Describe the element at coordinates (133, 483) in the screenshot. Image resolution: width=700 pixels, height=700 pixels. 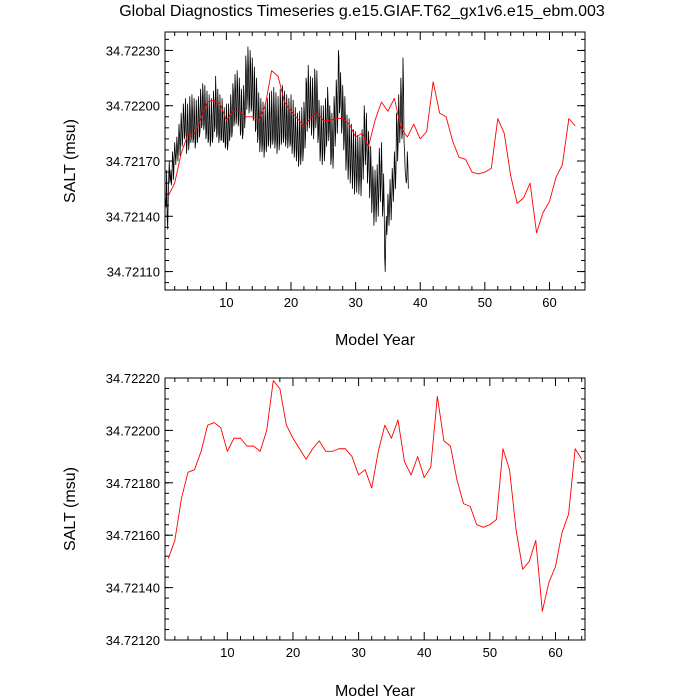
I see `y-tick-label: 34.72180` at that location.